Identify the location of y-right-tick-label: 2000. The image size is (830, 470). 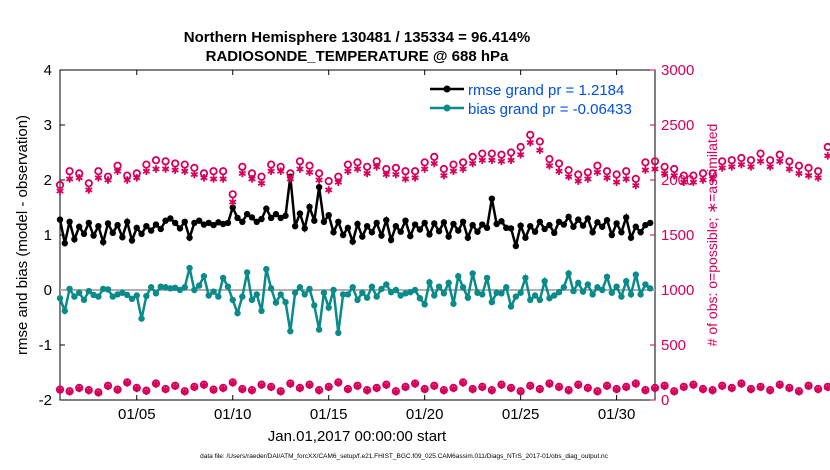
(677, 180).